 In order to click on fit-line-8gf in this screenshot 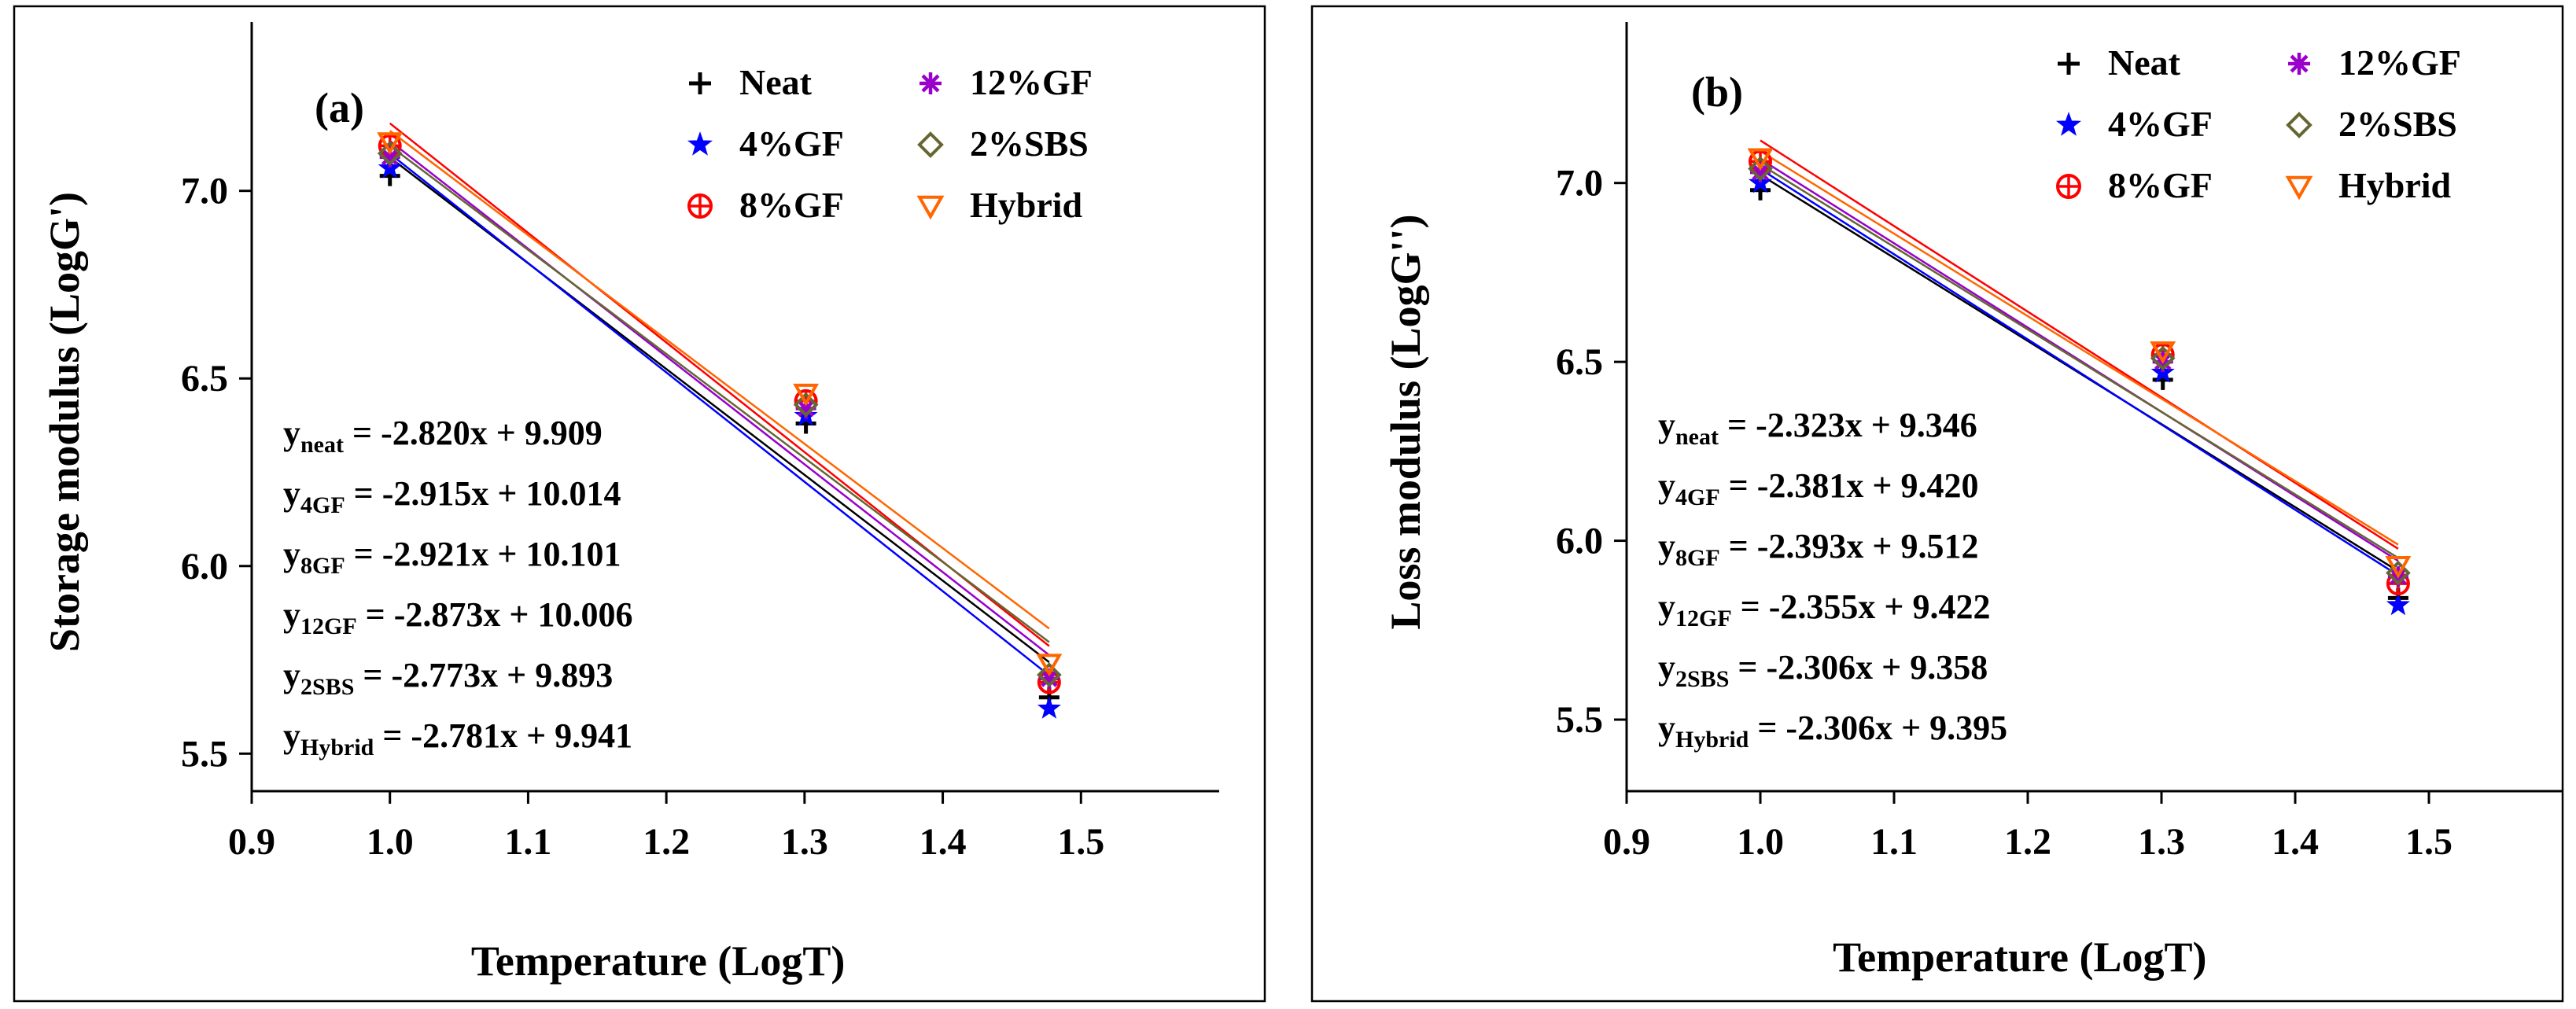, I will do `click(2079, 344)`.